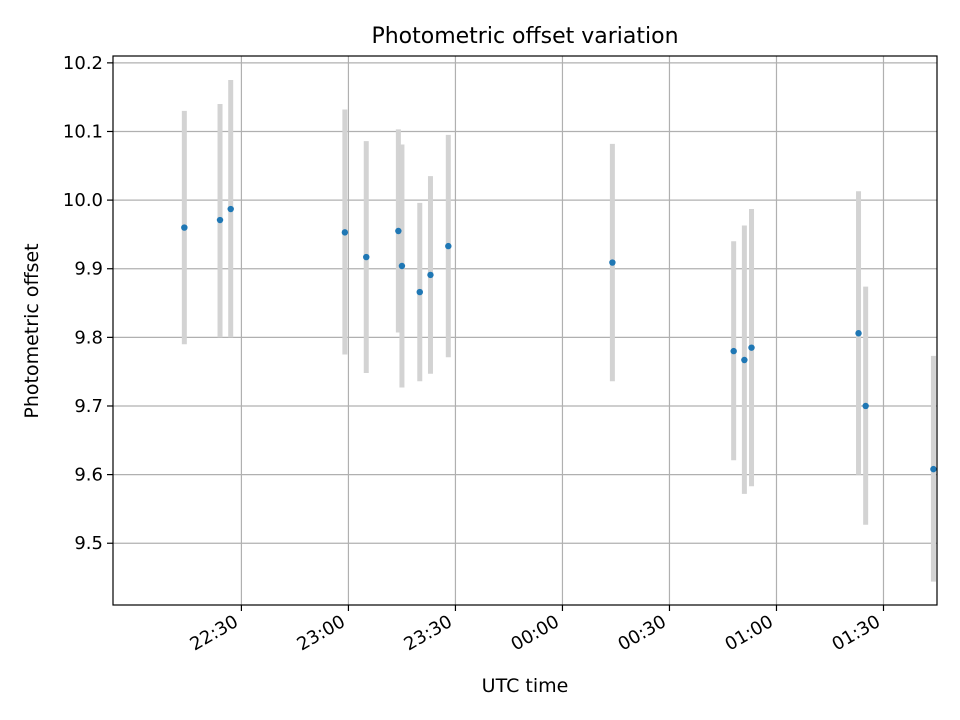  Describe the element at coordinates (88, 337) in the screenshot. I see `y-tick-label: 9.8` at that location.